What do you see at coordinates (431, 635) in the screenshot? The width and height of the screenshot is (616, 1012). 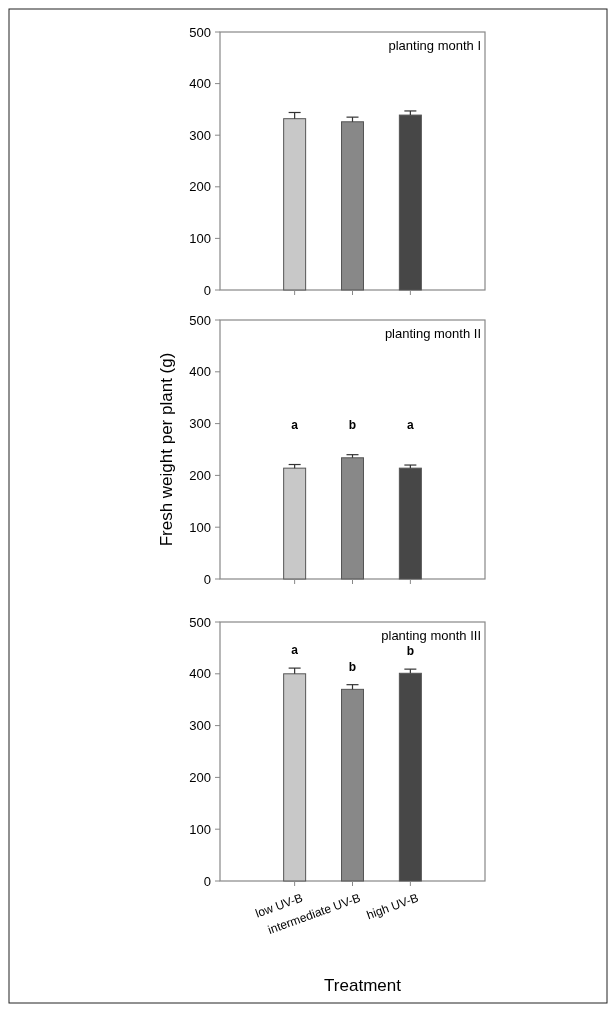 I see `text: planting month III` at bounding box center [431, 635].